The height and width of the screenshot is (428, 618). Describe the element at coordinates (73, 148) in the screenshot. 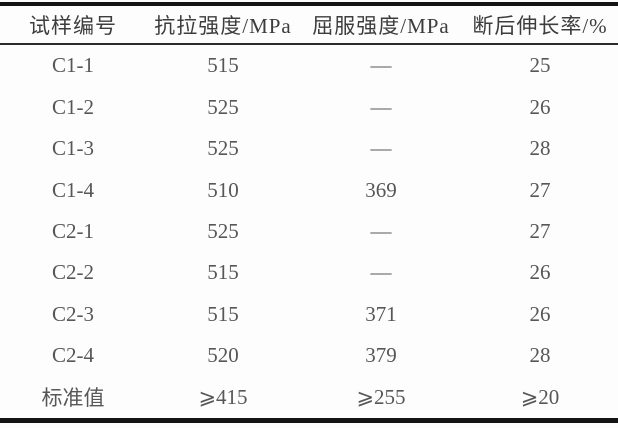

I see `sample-id-cell: C1-3` at that location.